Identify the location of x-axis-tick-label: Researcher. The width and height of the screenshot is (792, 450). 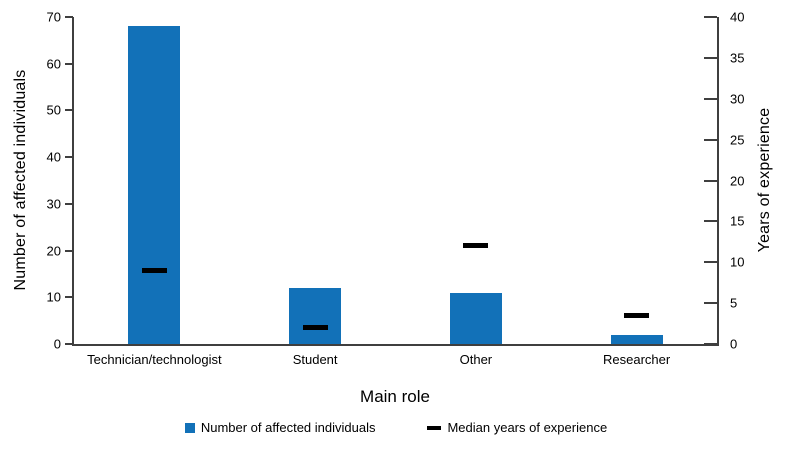
(637, 359).